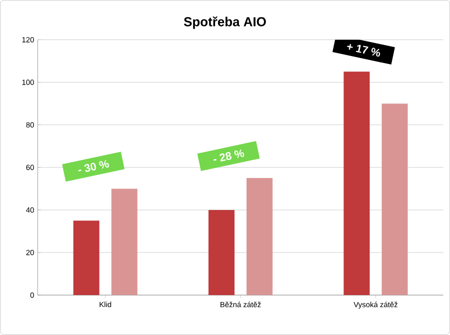 The width and height of the screenshot is (450, 335). I want to click on annotation: + 17 %, so click(363, 50).